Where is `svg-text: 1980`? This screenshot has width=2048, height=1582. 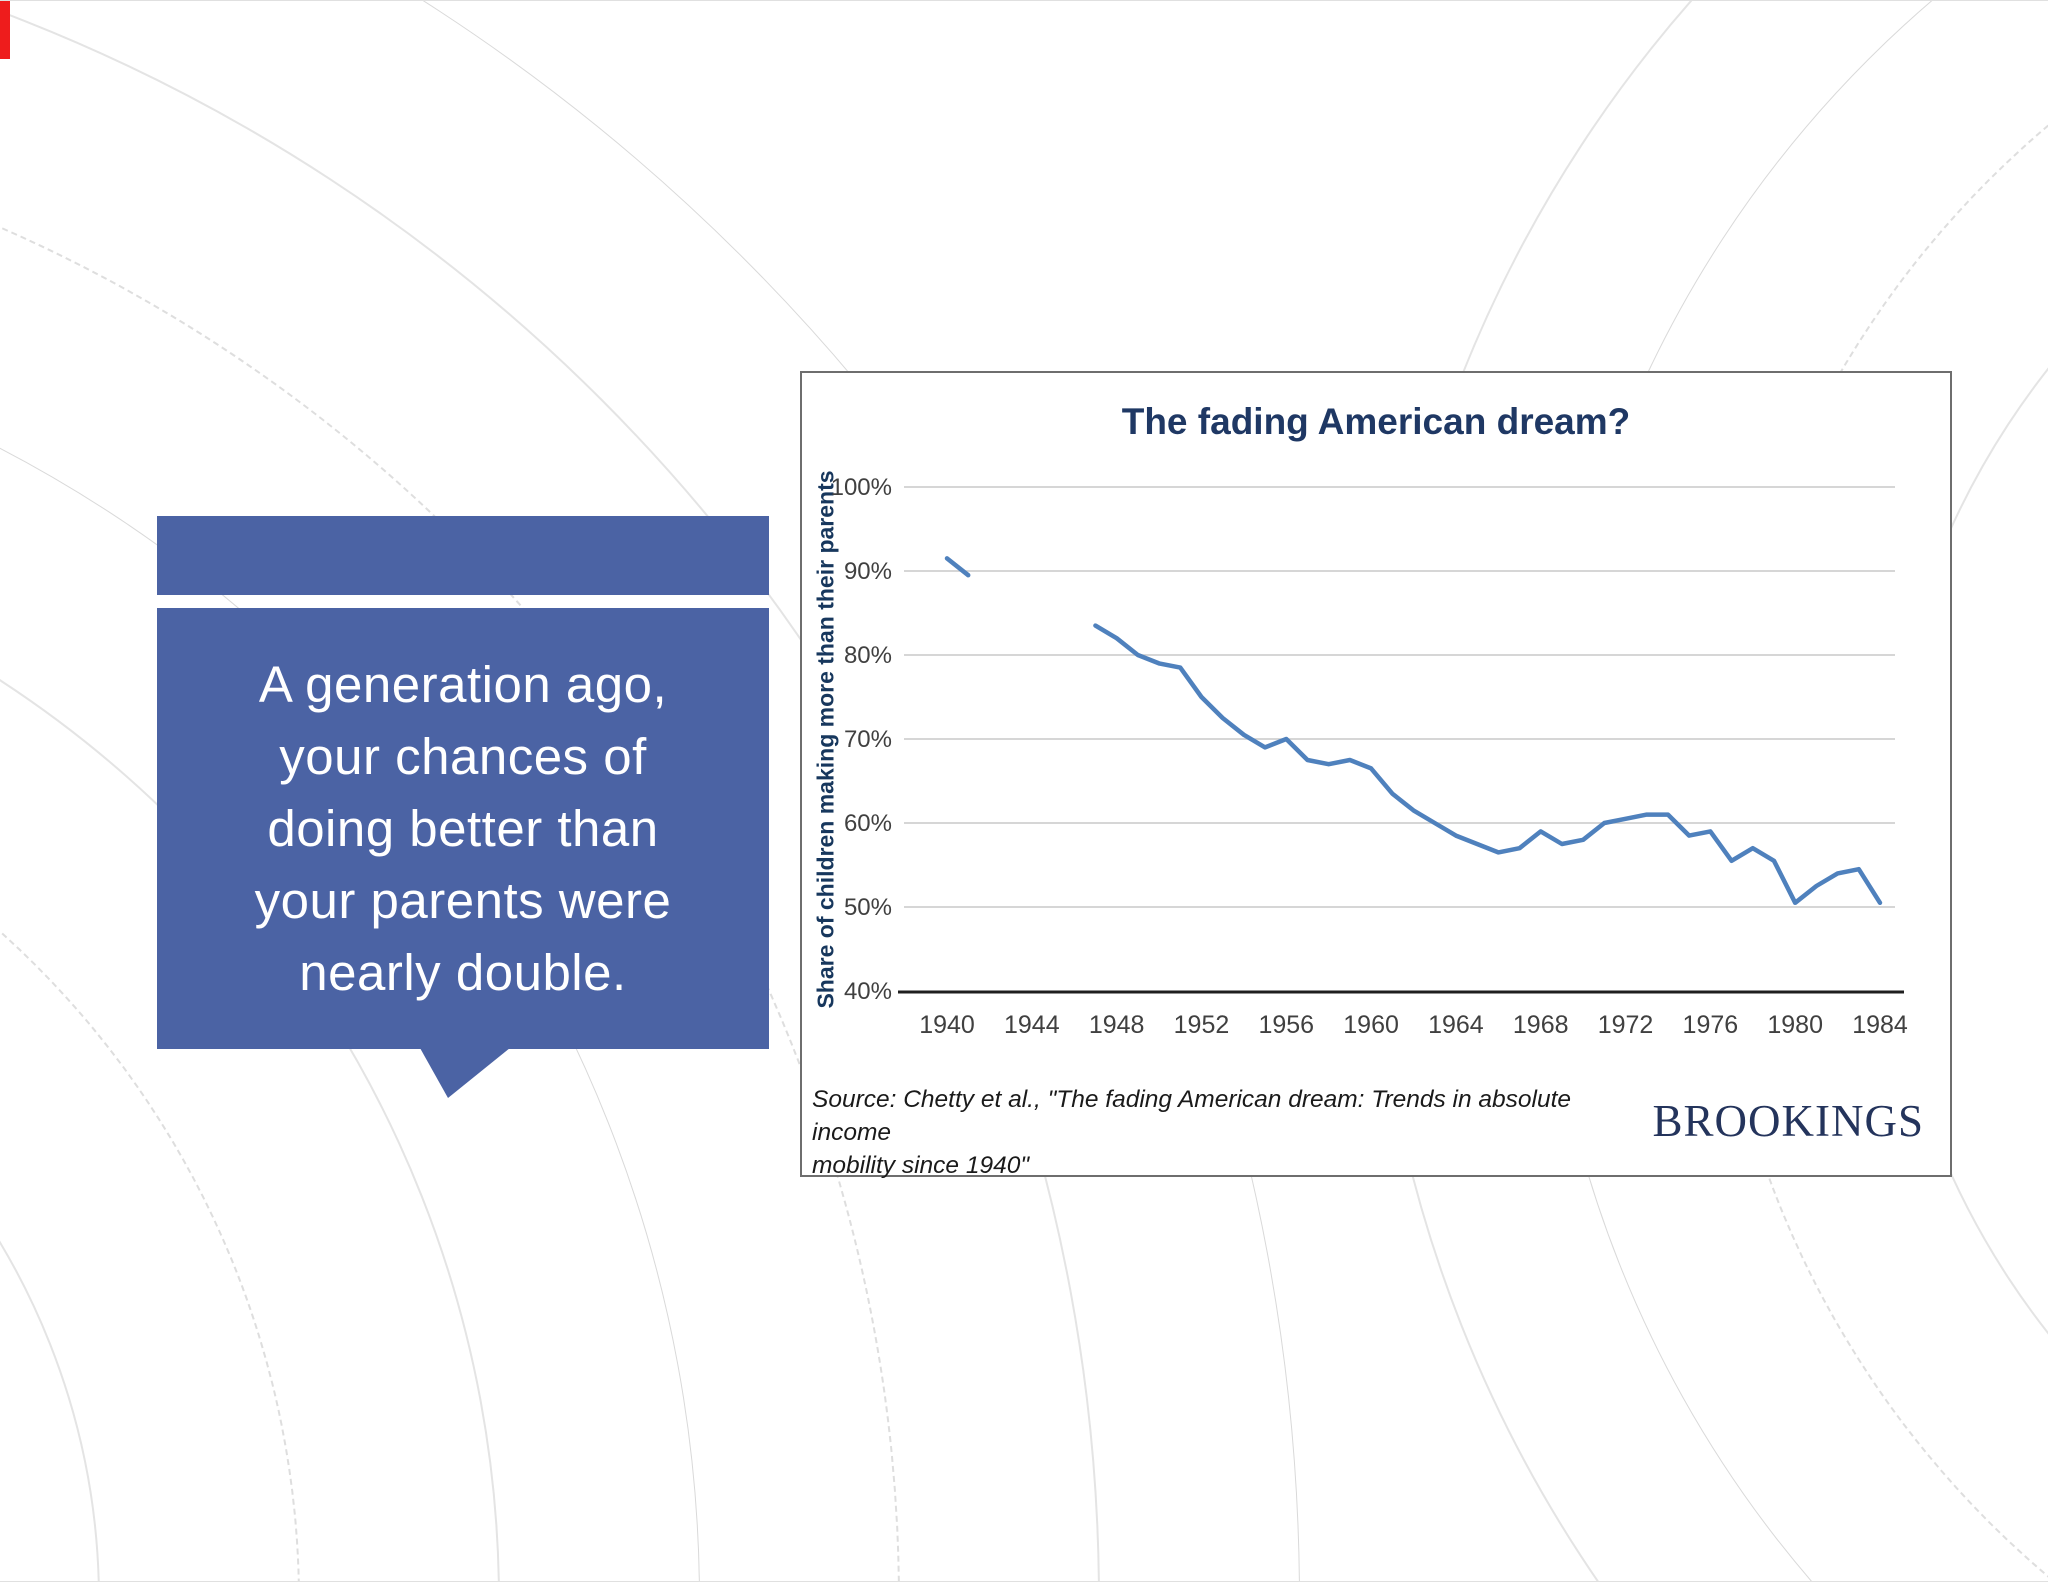
svg-text: 1980 is located at coordinates (1795, 1025).